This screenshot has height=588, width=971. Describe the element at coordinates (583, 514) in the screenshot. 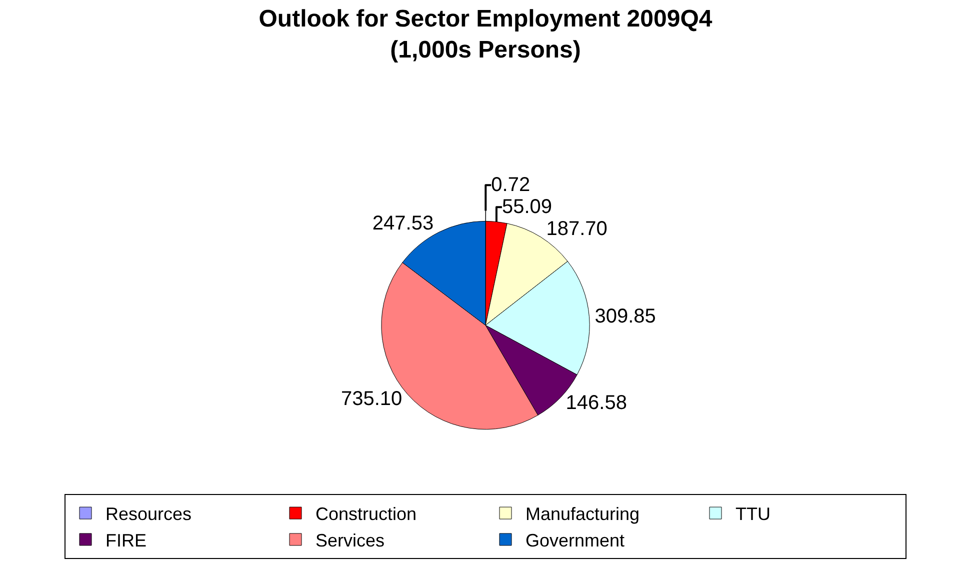

I see `legend-label: Manufacturing` at that location.